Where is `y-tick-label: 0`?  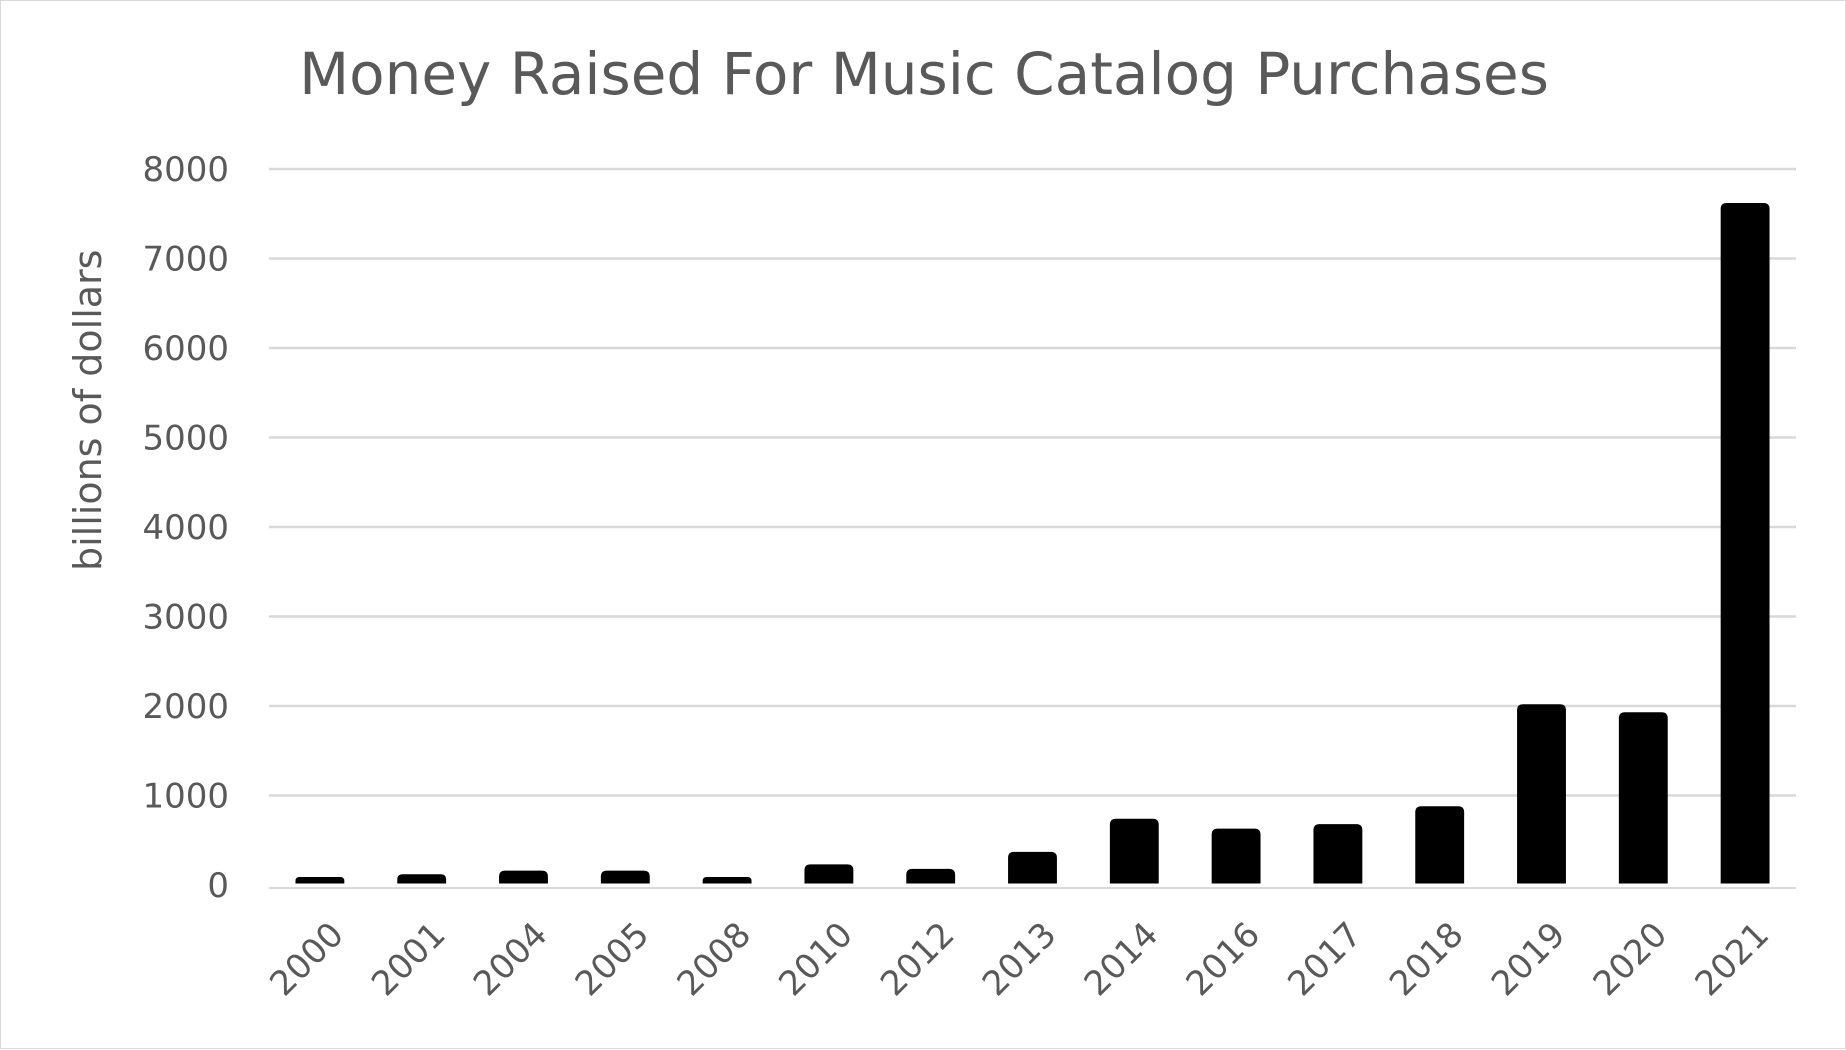 y-tick-label: 0 is located at coordinates (218, 886).